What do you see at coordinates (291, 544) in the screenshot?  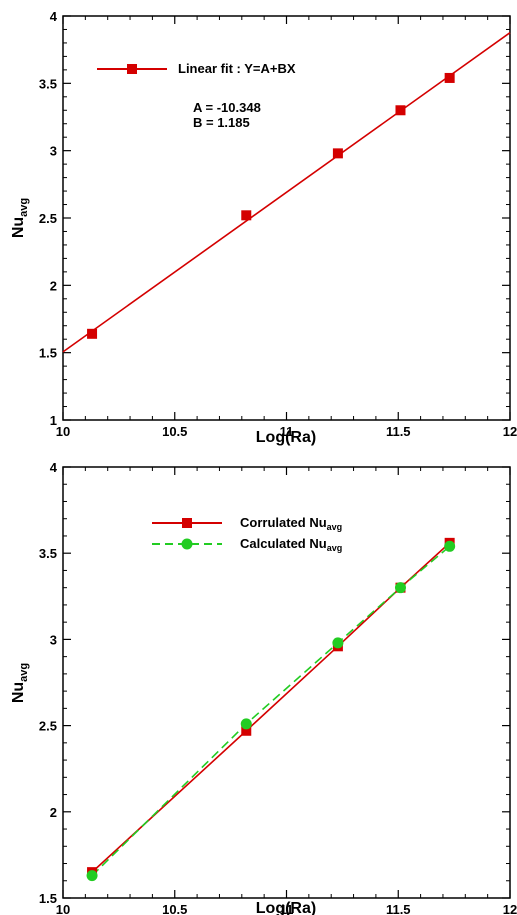 I see `legend-label-calculated: Calculated Nuavg` at bounding box center [291, 544].